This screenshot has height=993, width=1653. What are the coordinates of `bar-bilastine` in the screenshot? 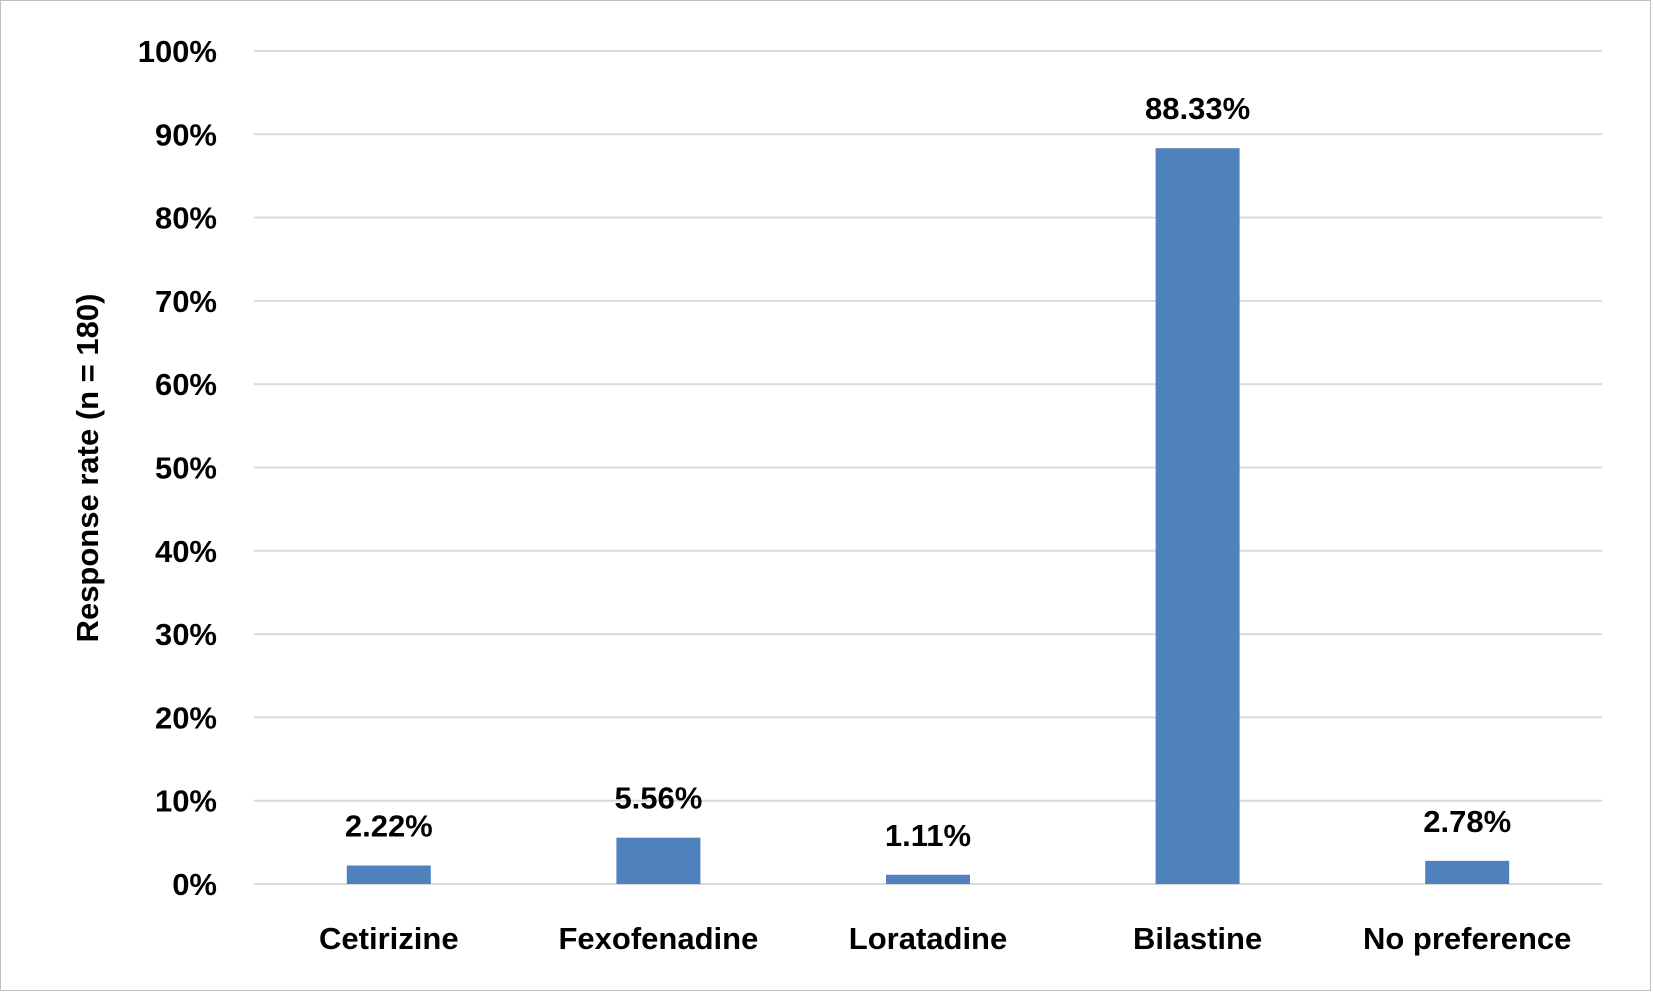 It's located at (1197, 516).